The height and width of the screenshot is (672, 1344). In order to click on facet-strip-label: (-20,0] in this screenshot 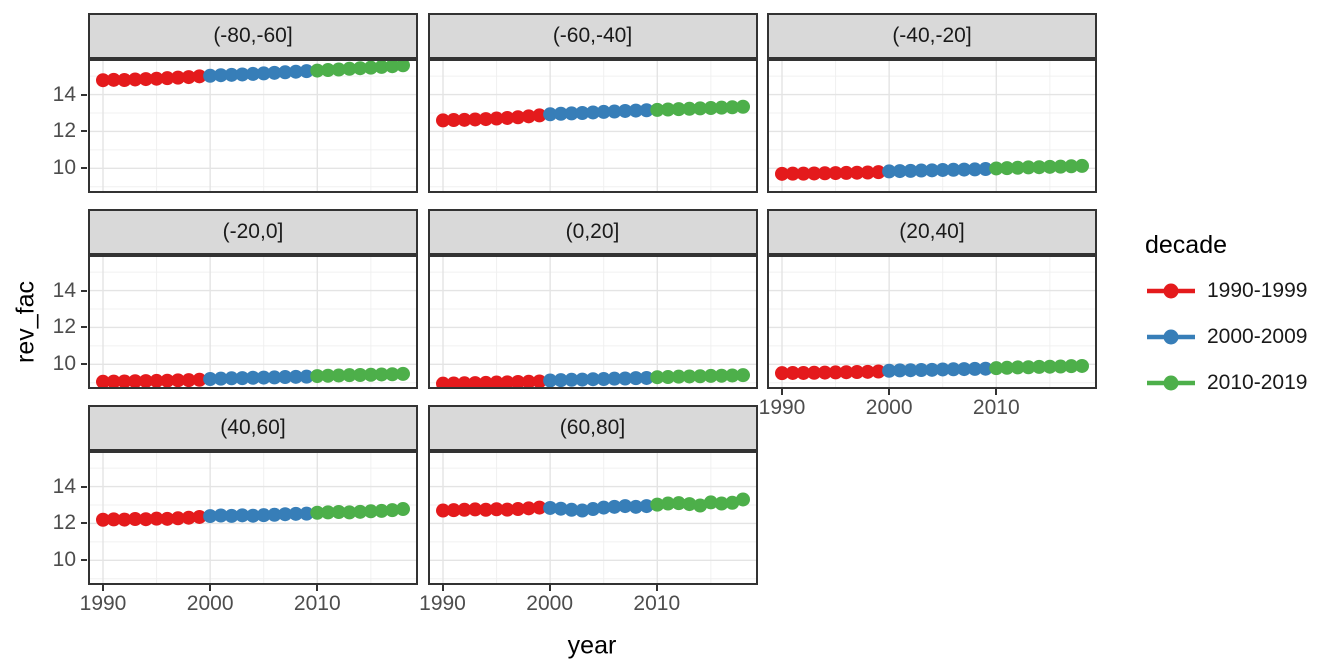, I will do `click(253, 232)`.